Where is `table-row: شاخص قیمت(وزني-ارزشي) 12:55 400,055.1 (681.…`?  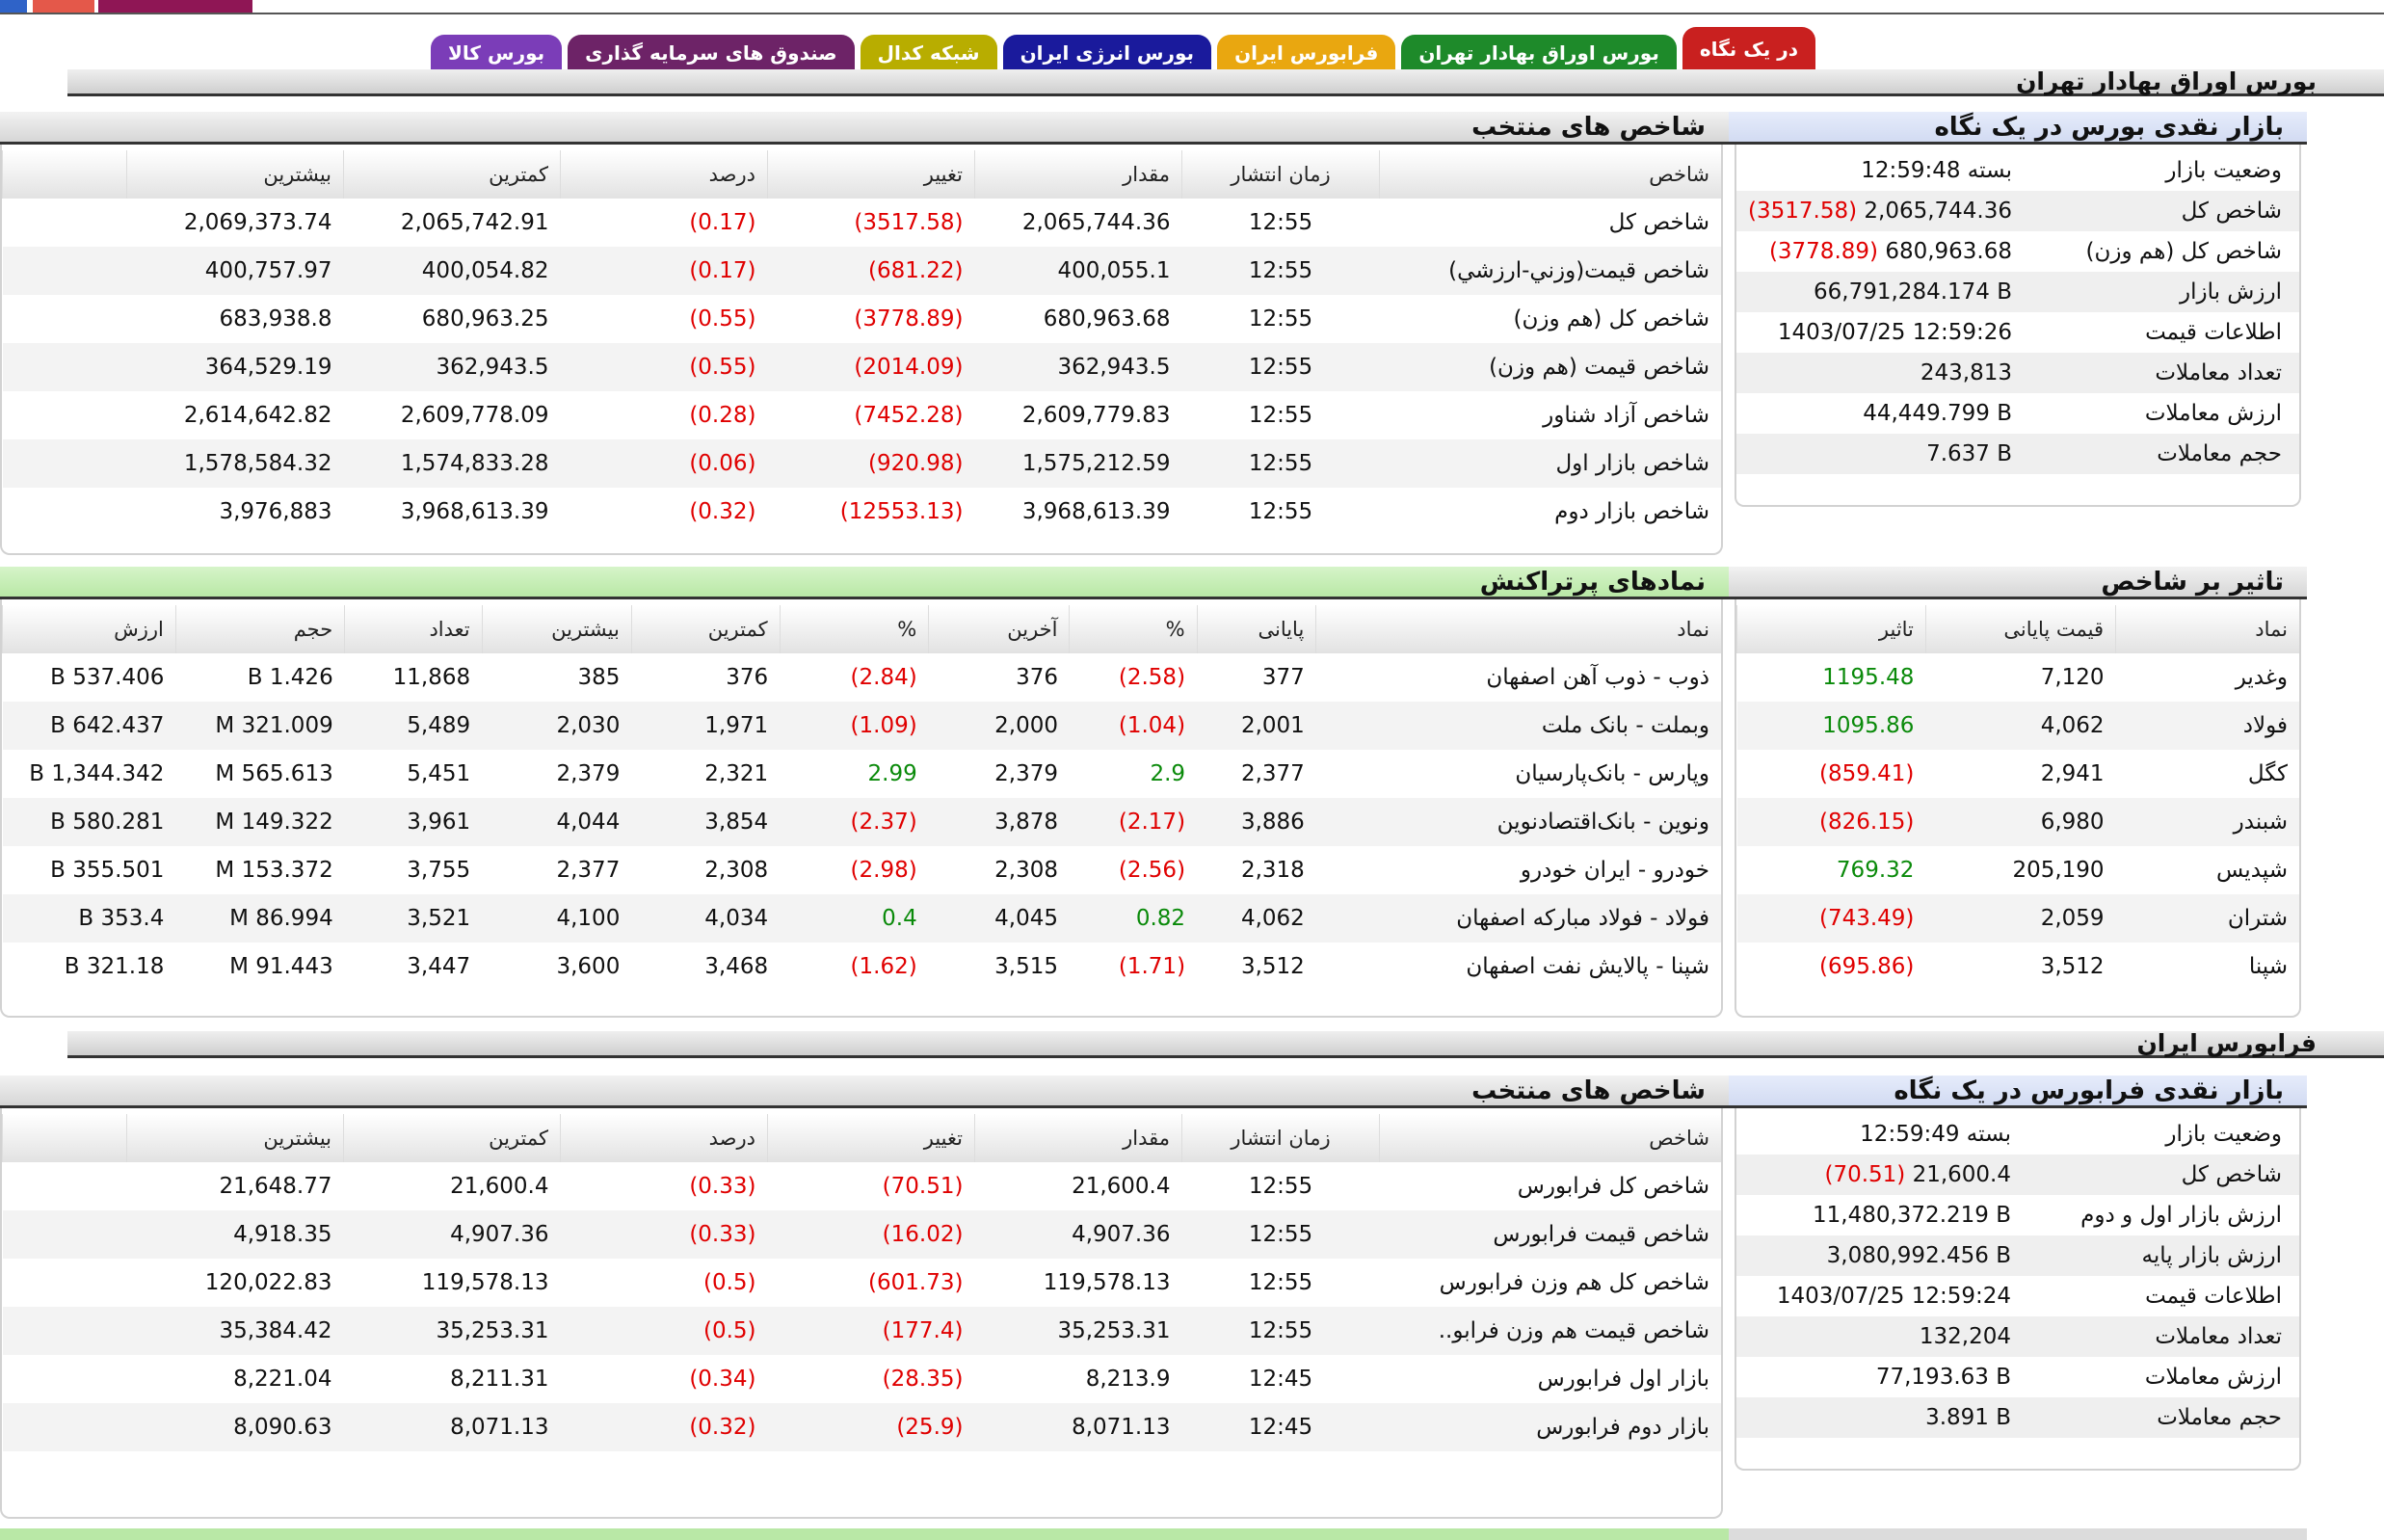 table-row: شاخص قیمت(وزني-ارزشي) 12:55 400,055.1 (681.… is located at coordinates (861, 271).